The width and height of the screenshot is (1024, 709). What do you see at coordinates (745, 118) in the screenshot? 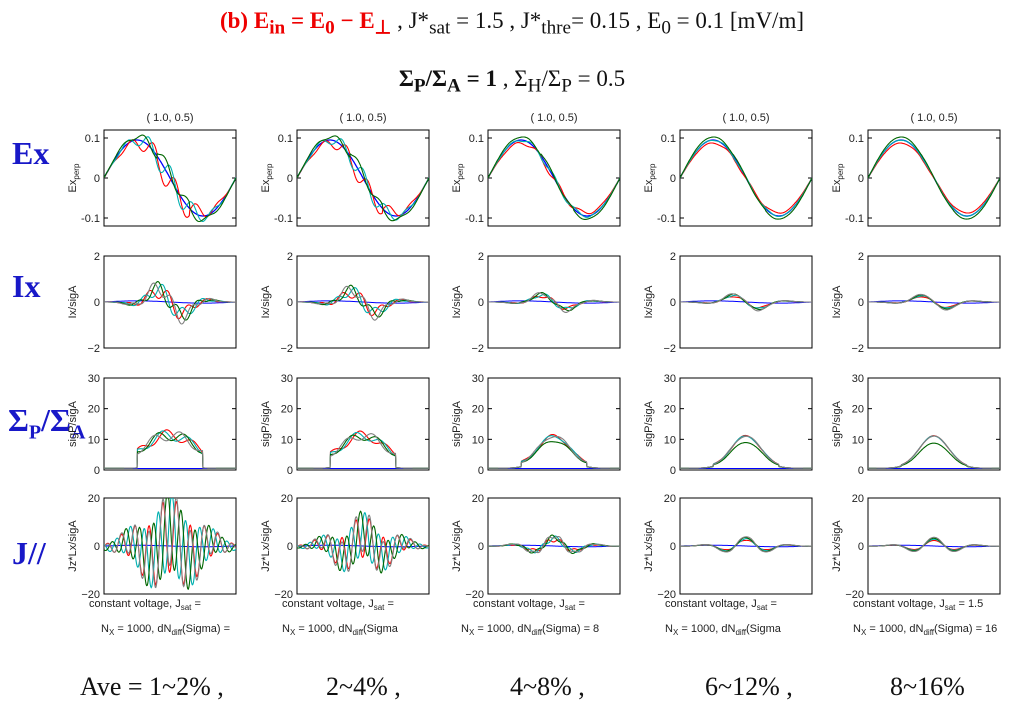
I see `column-title-4: ( 1.0, 0.5)` at bounding box center [745, 118].